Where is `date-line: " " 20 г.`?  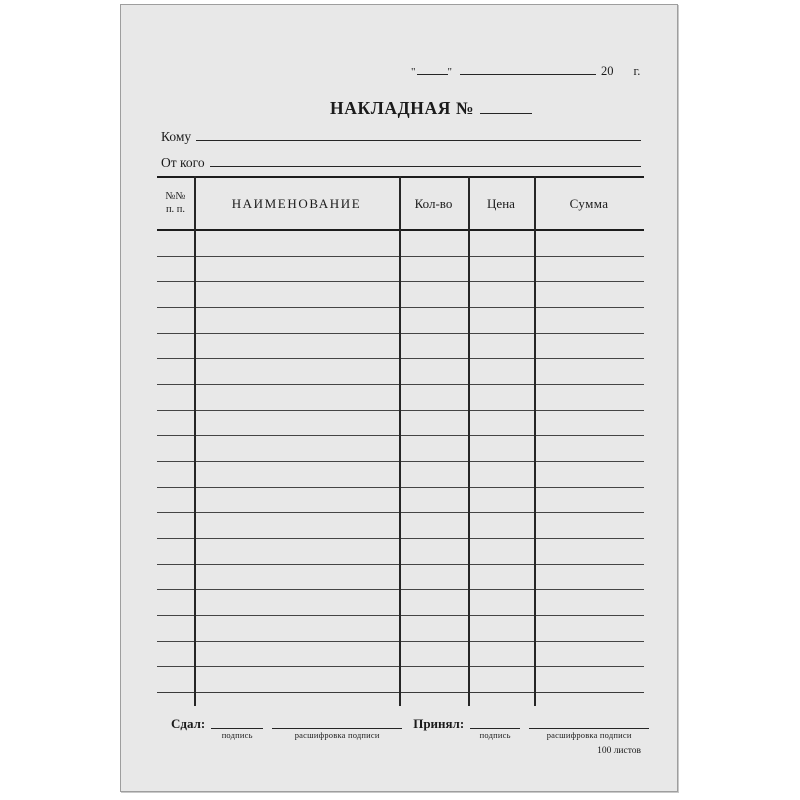 date-line: " " 20 г. is located at coordinates (525, 74).